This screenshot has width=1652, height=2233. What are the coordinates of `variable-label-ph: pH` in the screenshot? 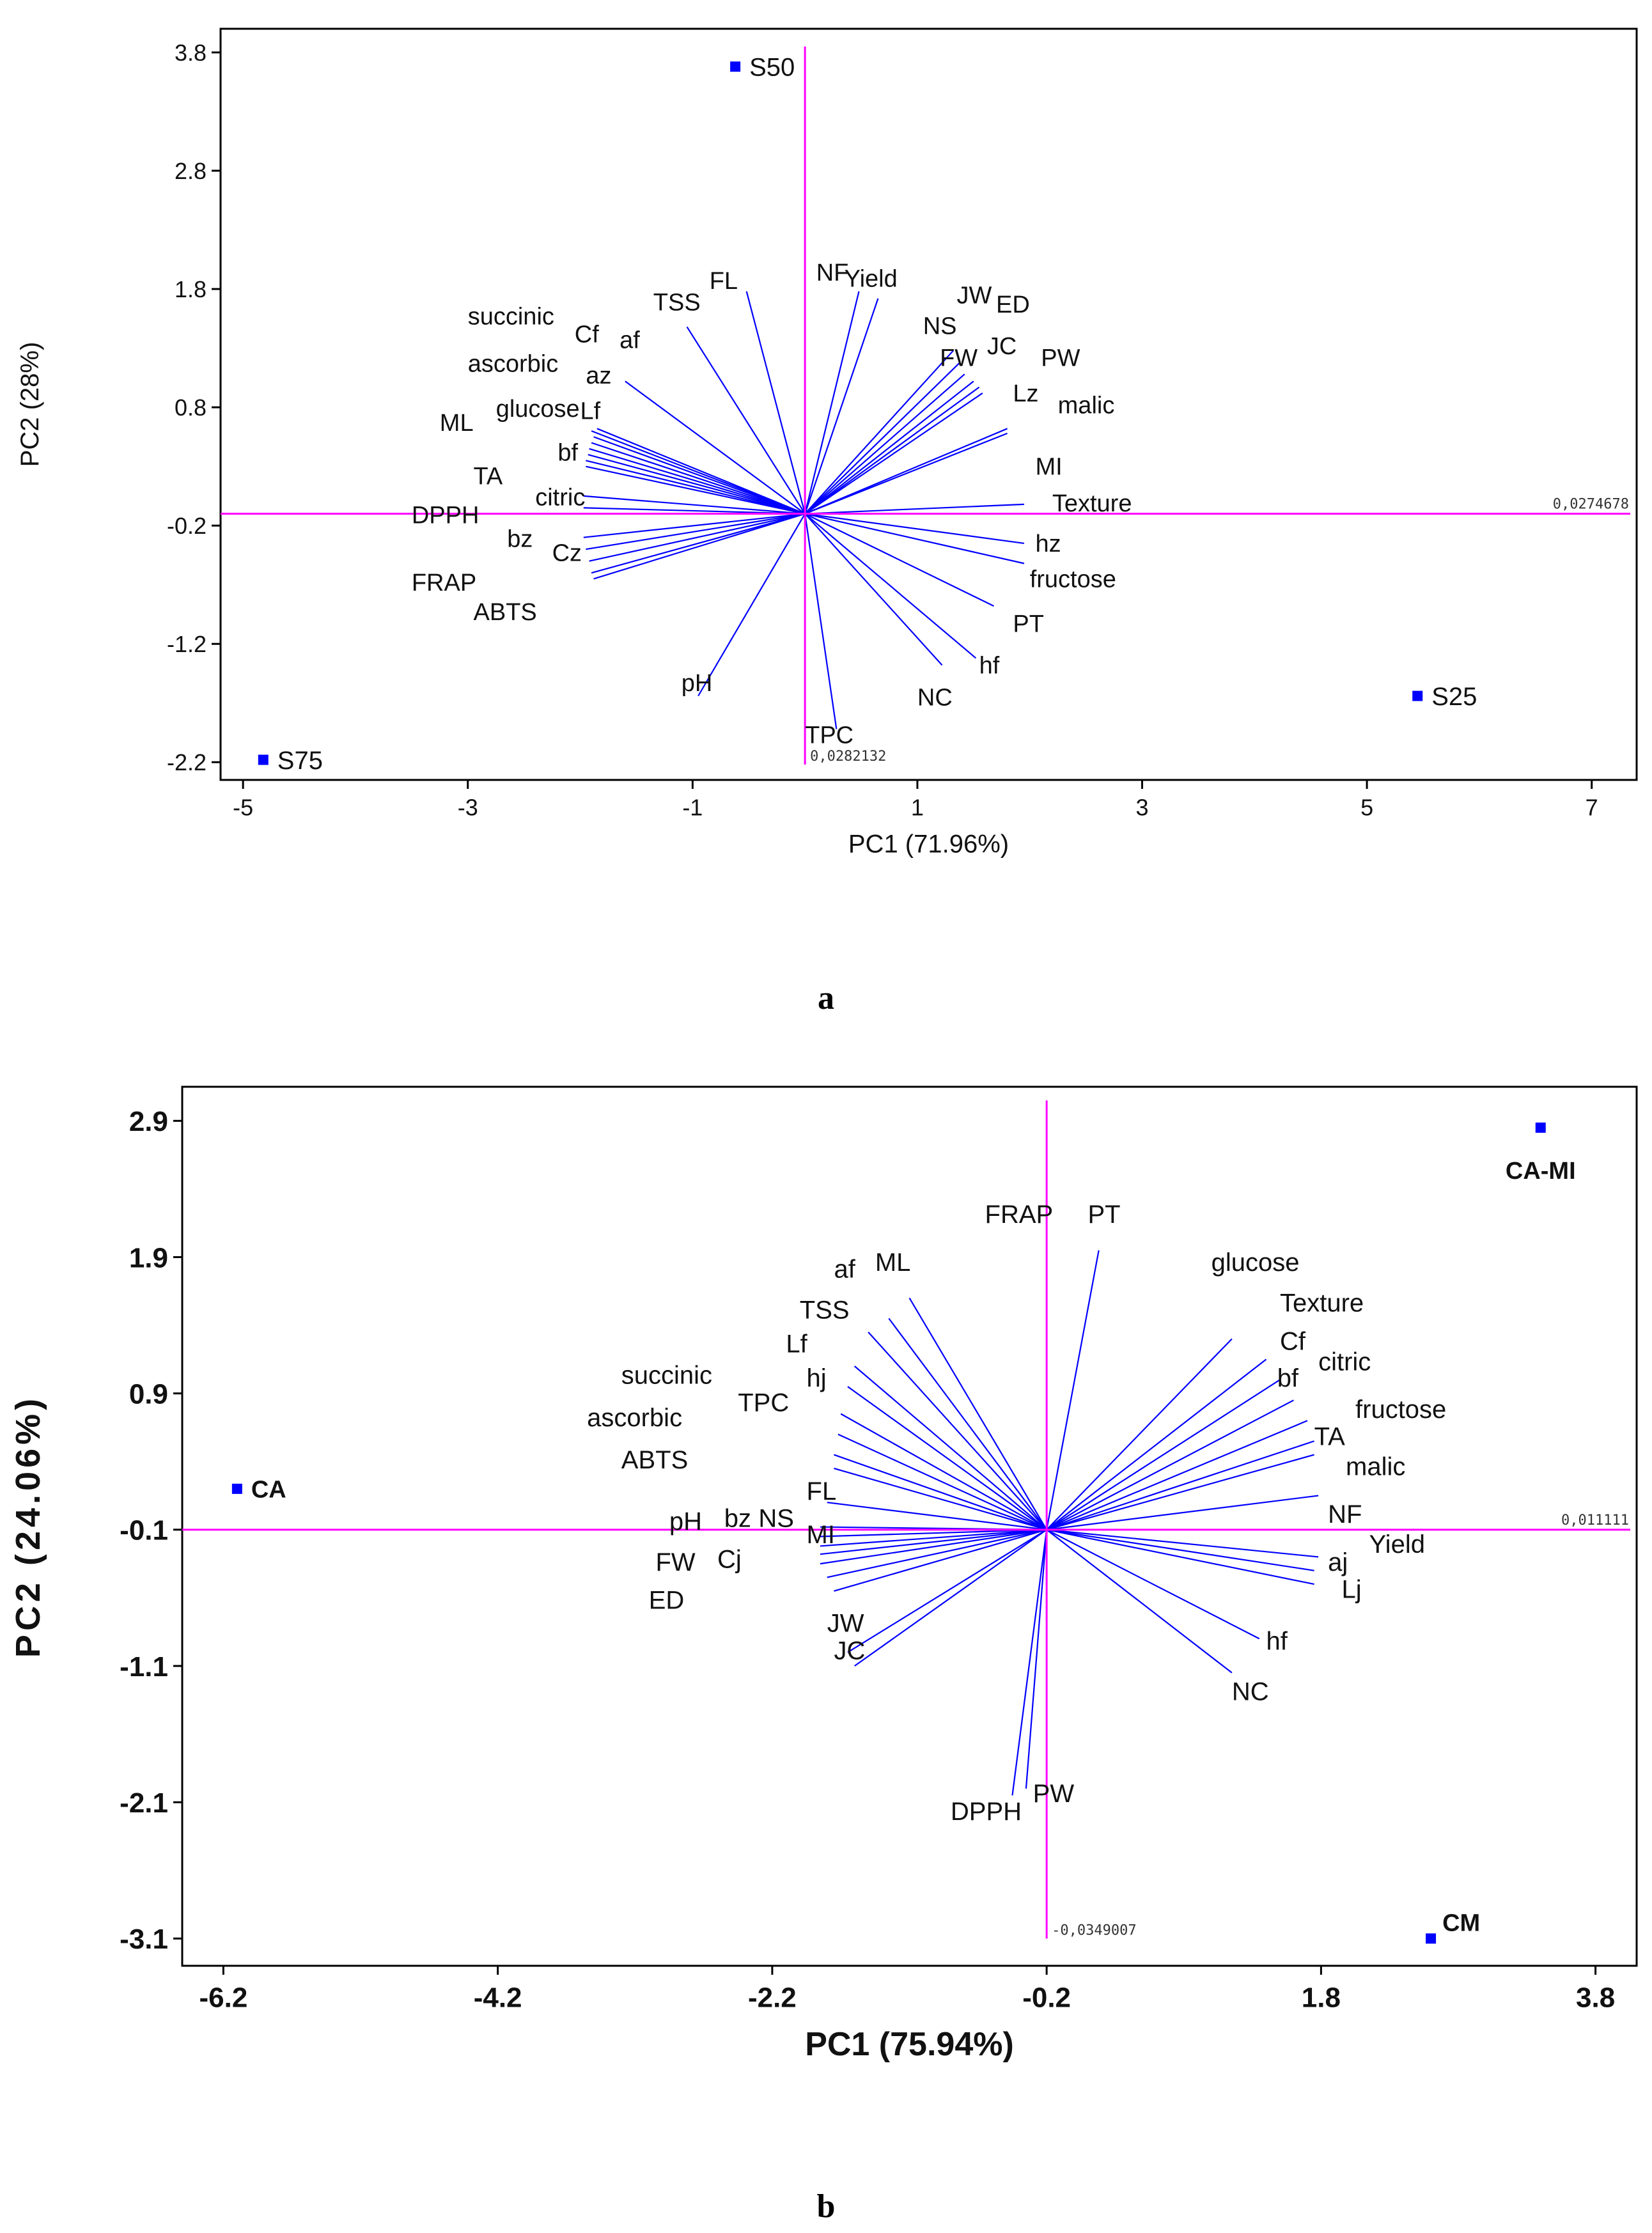 It's located at (697, 683).